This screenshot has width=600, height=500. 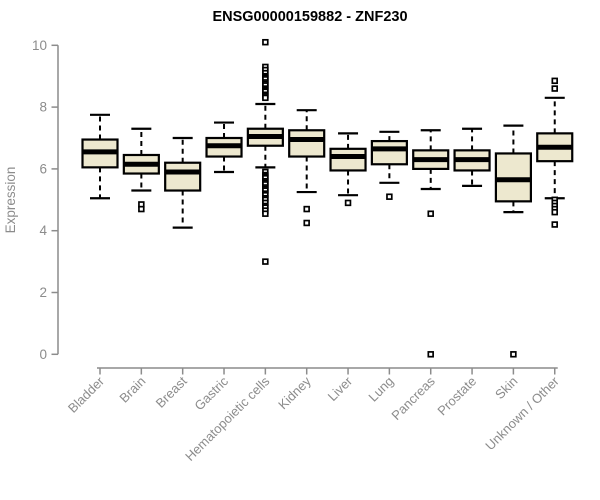 What do you see at coordinates (294, 392) in the screenshot?
I see `x-axis-tick-label: Kidney` at bounding box center [294, 392].